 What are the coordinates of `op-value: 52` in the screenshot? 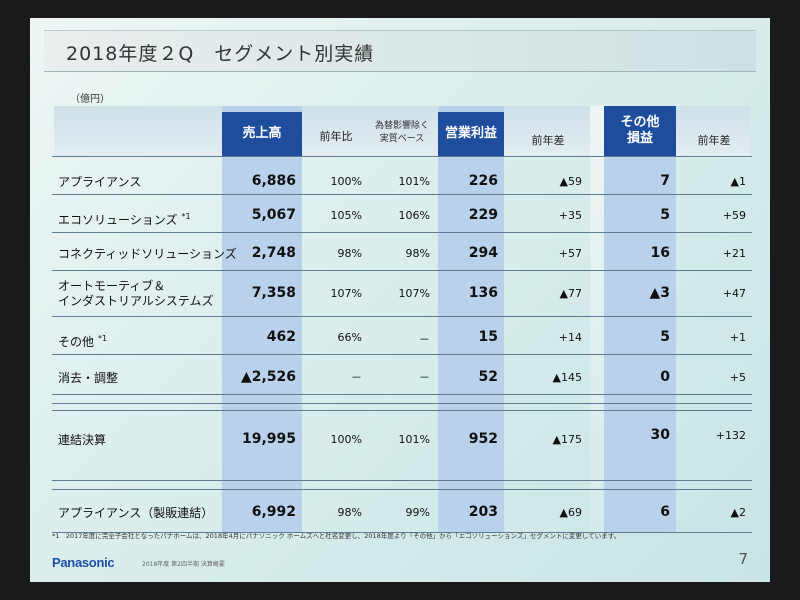 It's located at (488, 377).